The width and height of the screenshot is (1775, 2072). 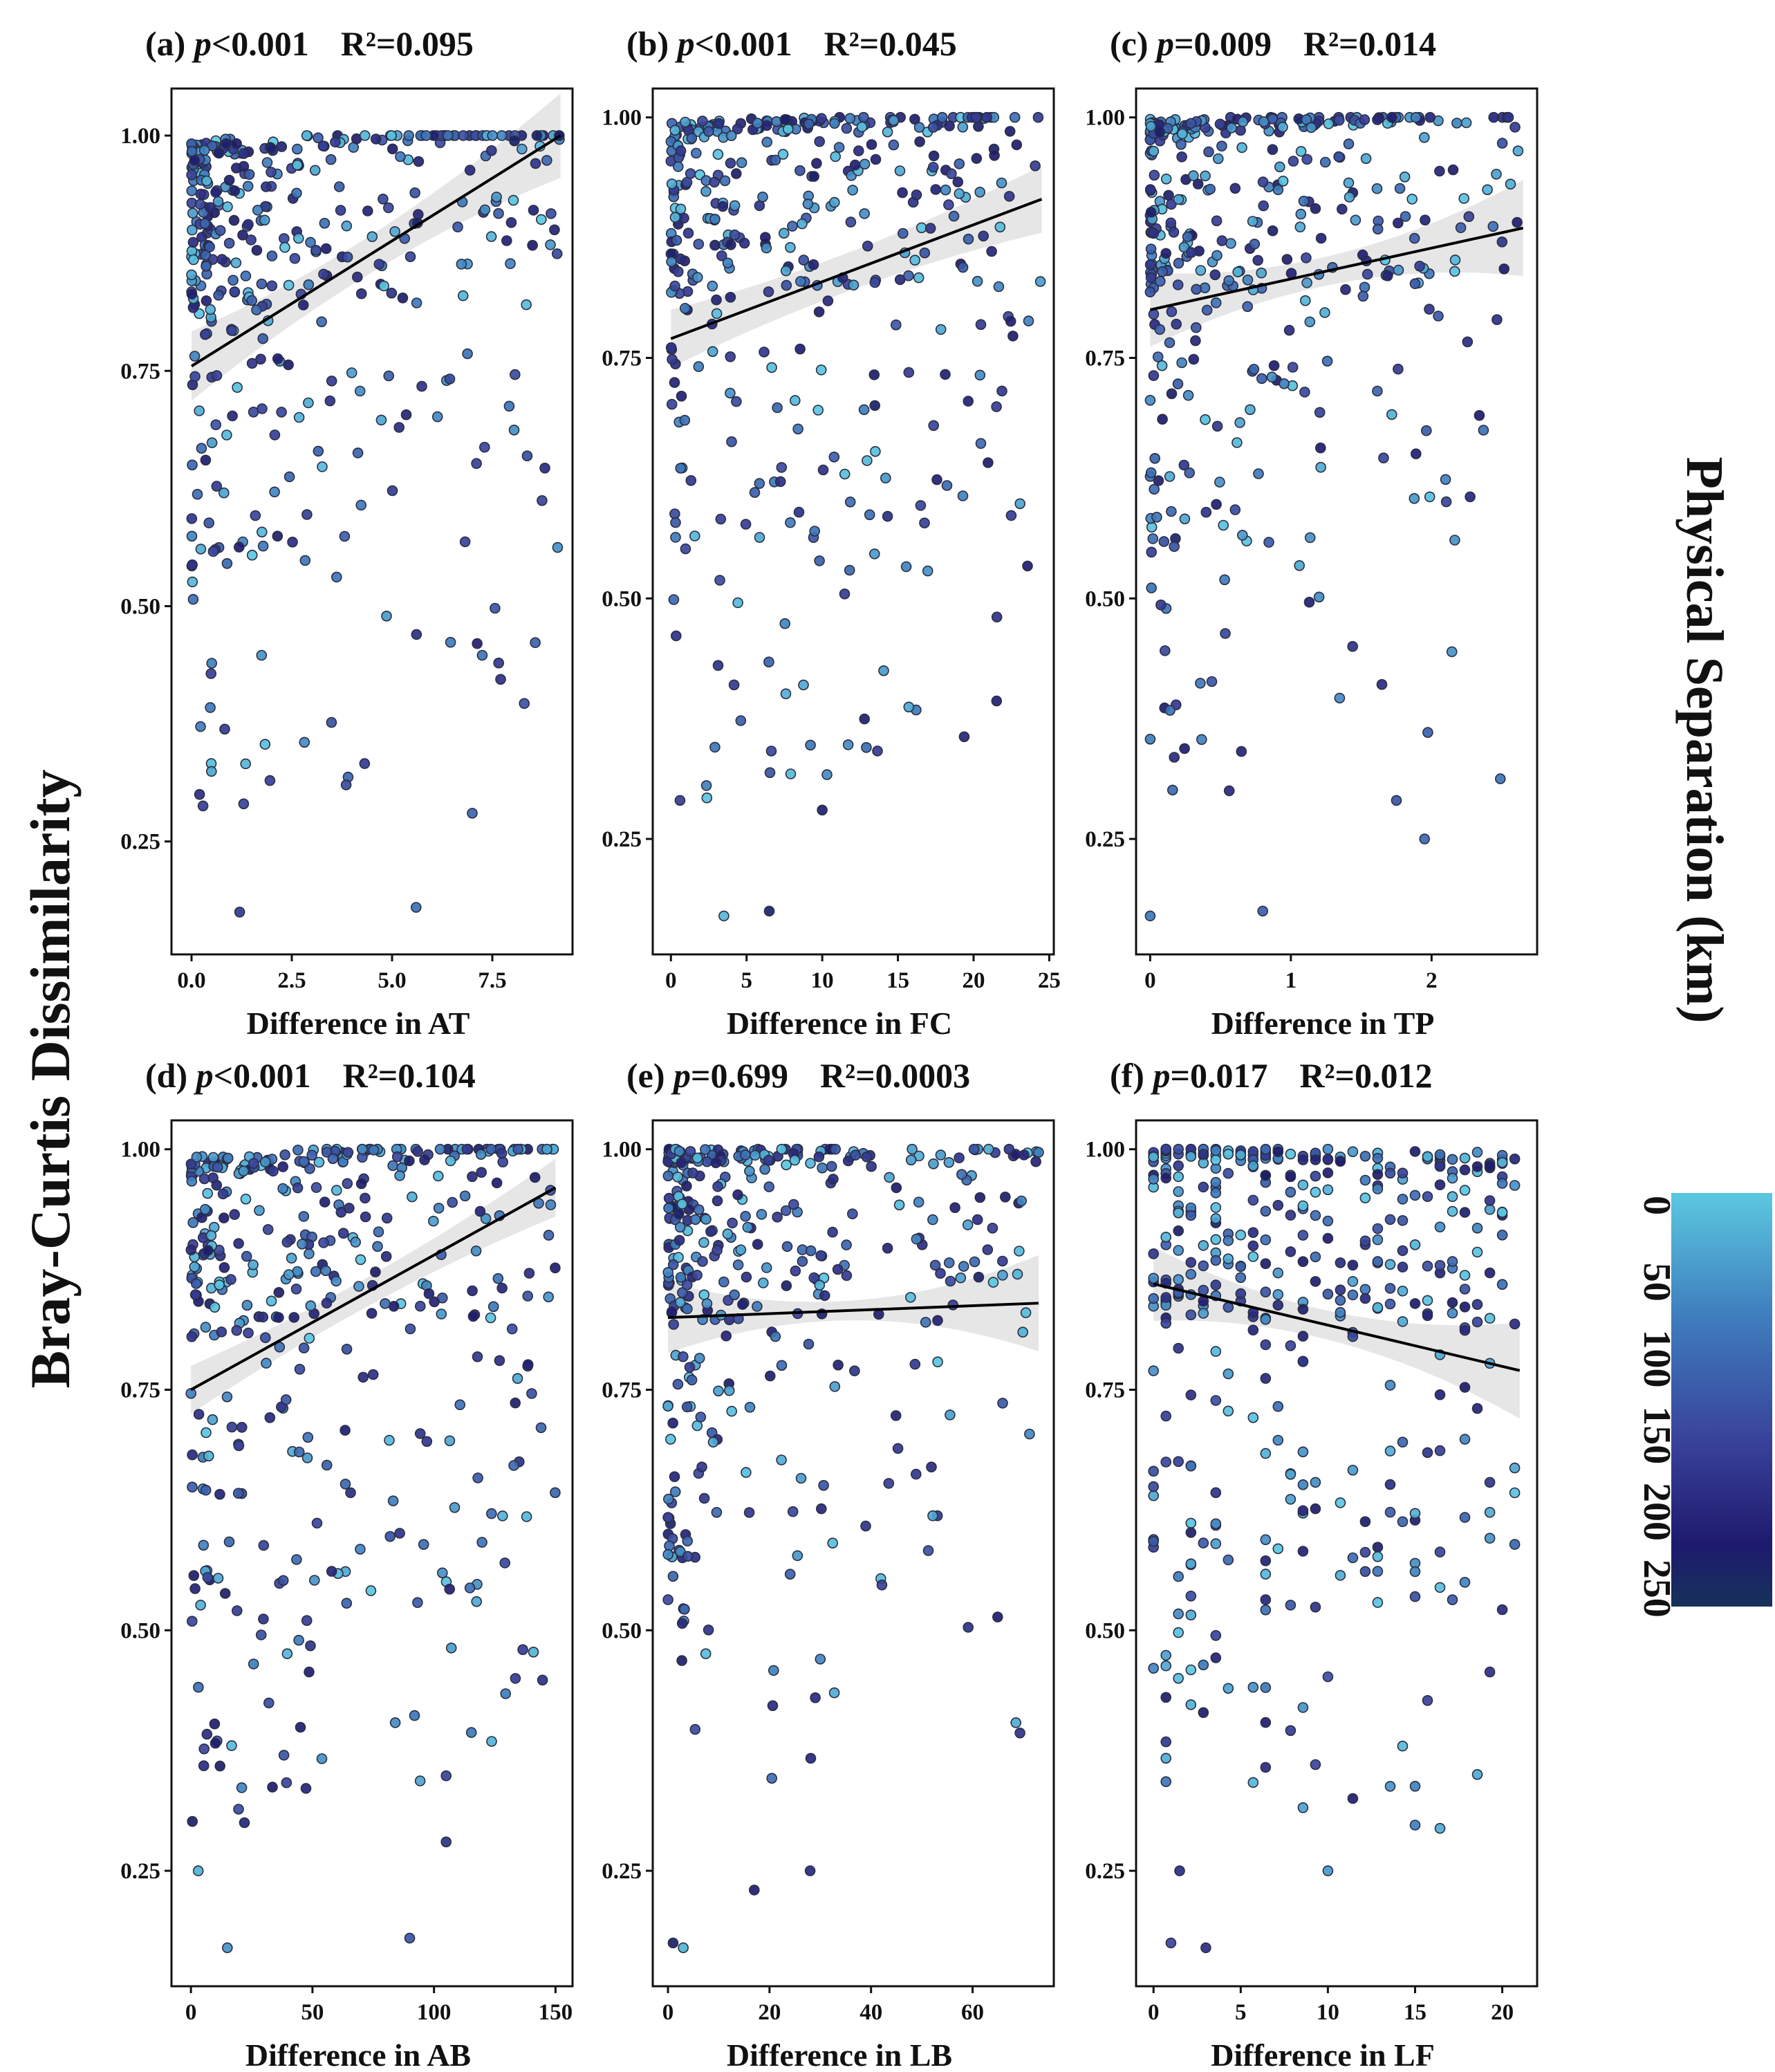 I want to click on panel-d-ytick-label: 0.25, so click(x=140, y=1871).